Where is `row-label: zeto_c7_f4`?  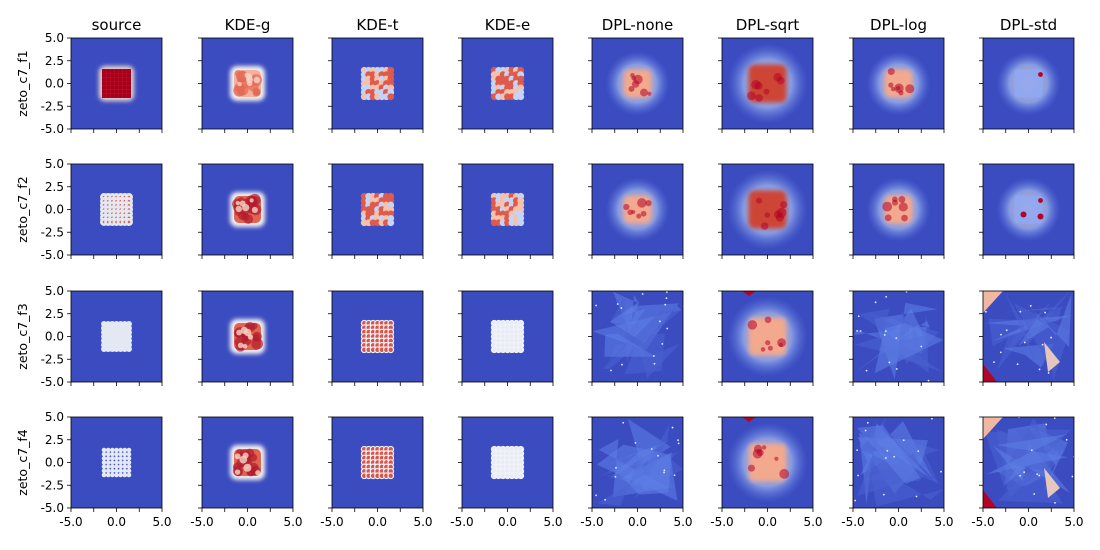
row-label: zeto_c7_f4 is located at coordinates (22, 462).